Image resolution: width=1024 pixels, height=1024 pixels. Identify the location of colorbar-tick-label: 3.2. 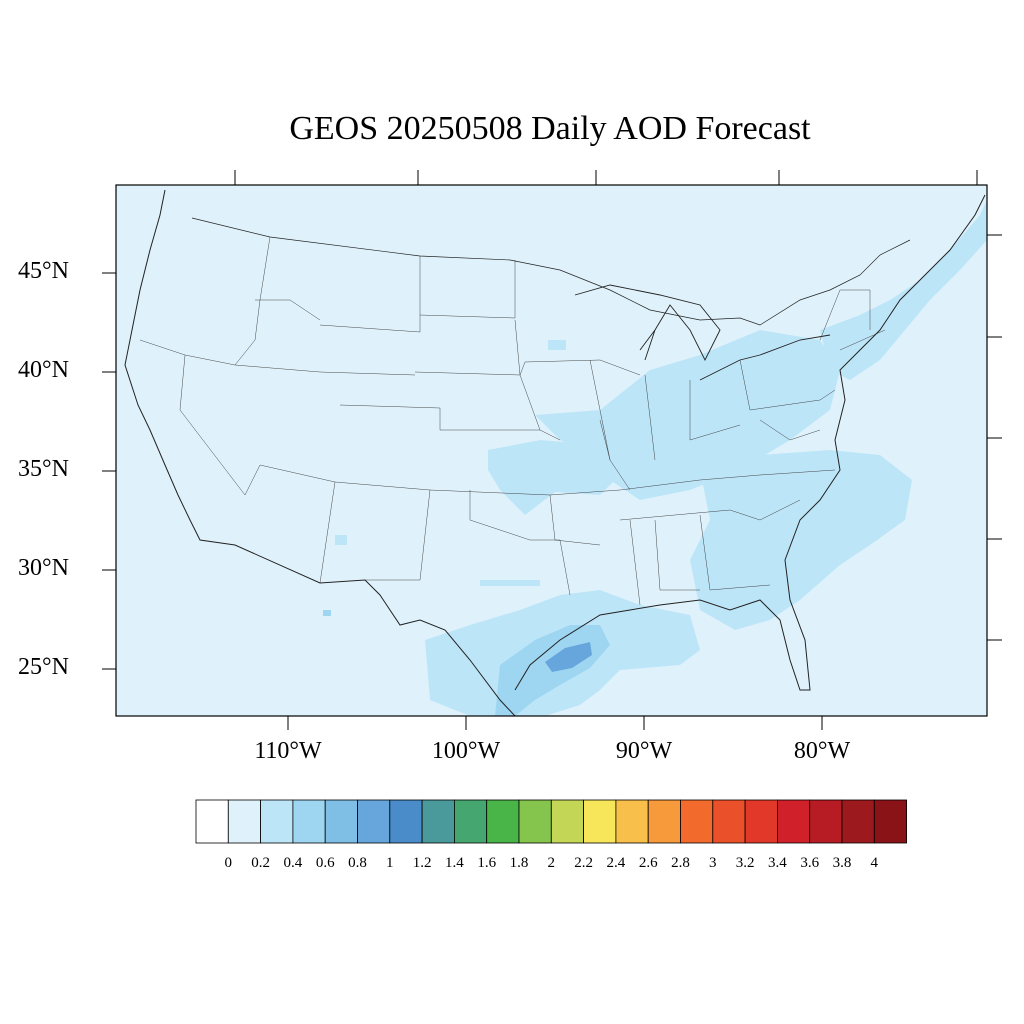
(745, 863).